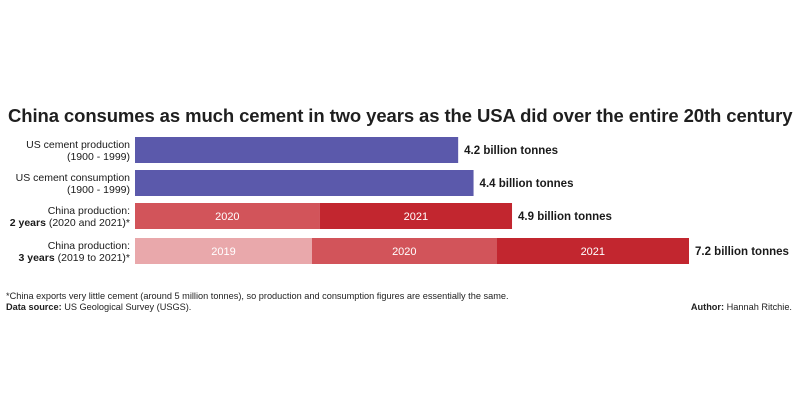  What do you see at coordinates (73, 178) in the screenshot?
I see `category-label-line1: US cement consumption` at bounding box center [73, 178].